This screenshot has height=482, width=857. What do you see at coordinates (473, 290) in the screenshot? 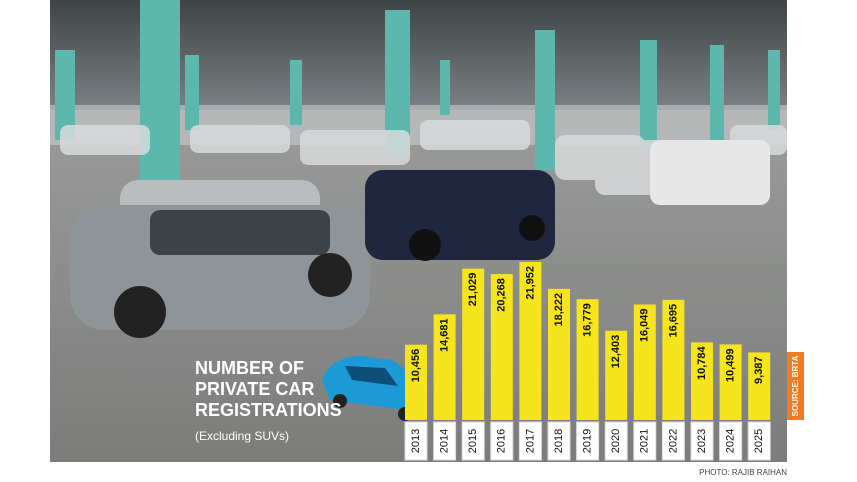
I see `value-label: 21,029` at bounding box center [473, 290].